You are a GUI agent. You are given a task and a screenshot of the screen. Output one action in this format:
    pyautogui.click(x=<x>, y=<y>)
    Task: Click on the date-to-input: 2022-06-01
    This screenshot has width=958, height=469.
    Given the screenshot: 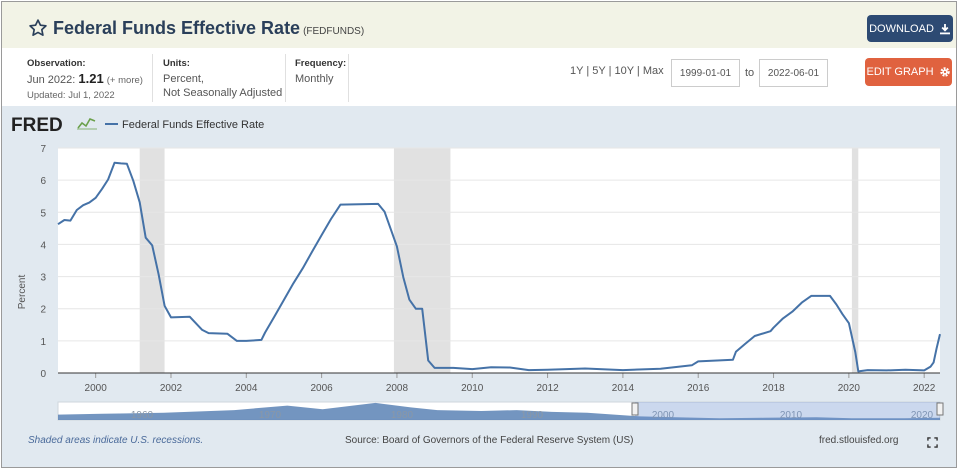 What is the action you would take?
    pyautogui.click(x=793, y=73)
    